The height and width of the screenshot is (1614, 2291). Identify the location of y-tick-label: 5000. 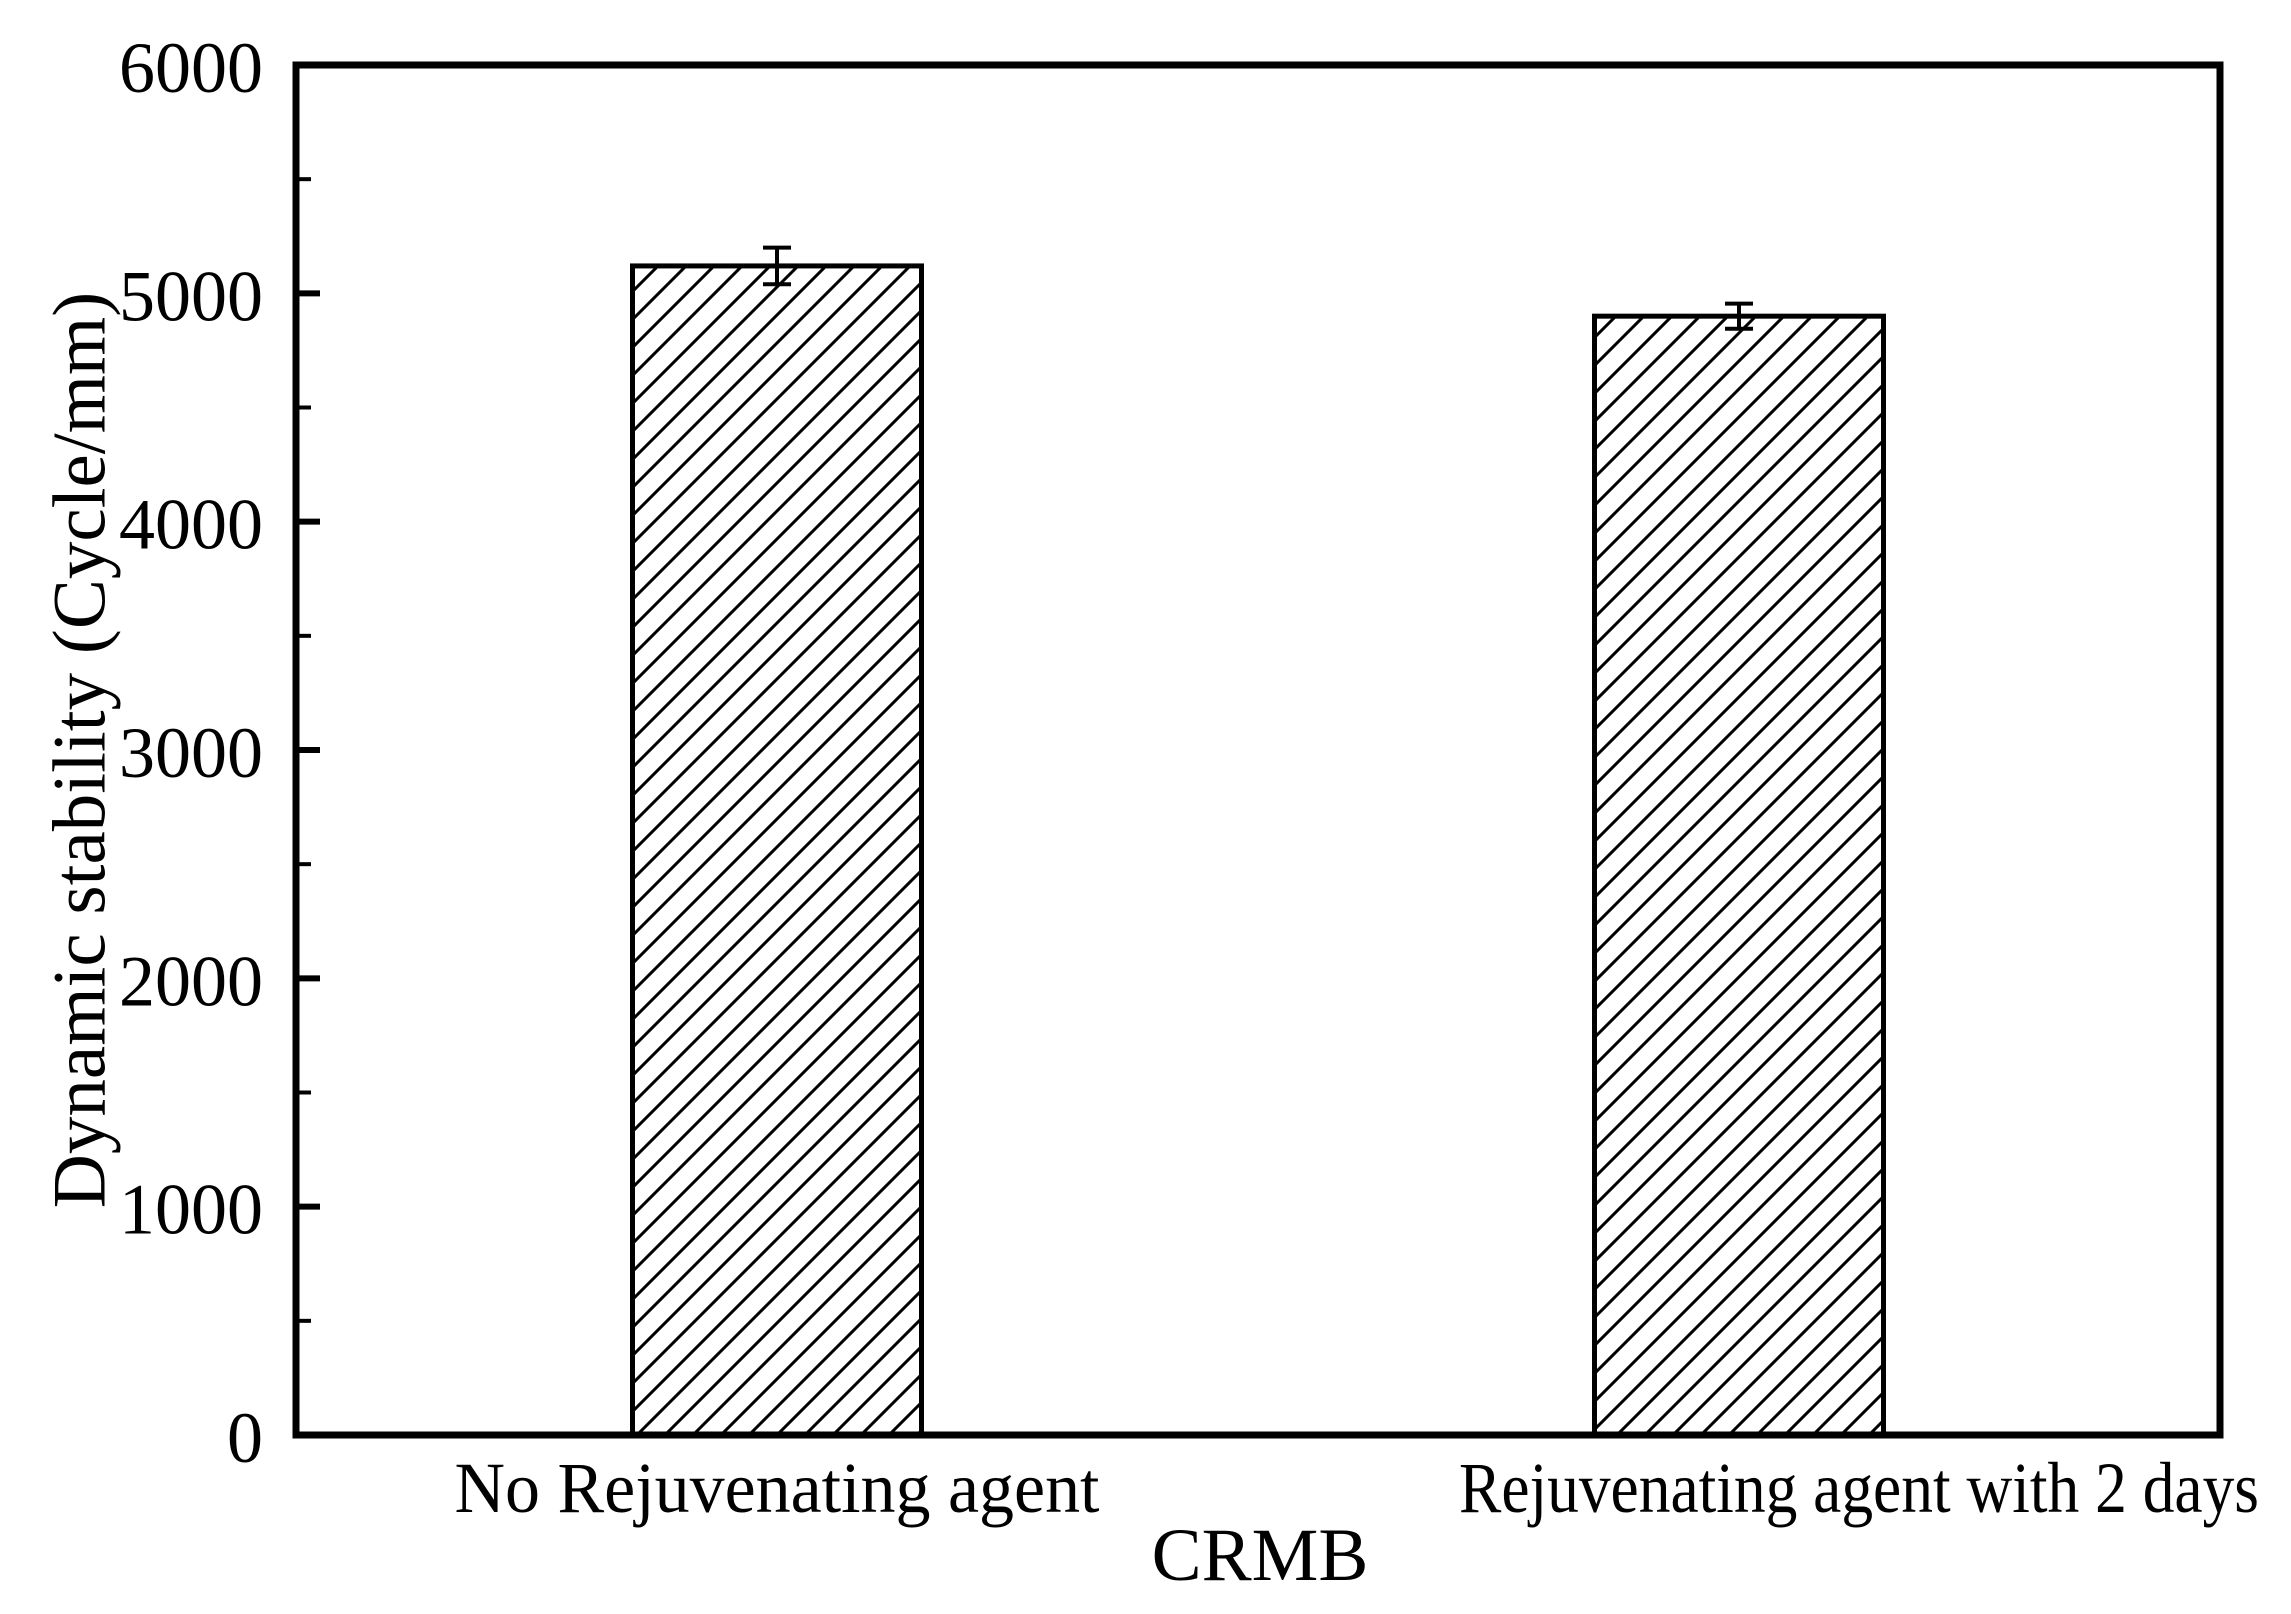
(191, 296).